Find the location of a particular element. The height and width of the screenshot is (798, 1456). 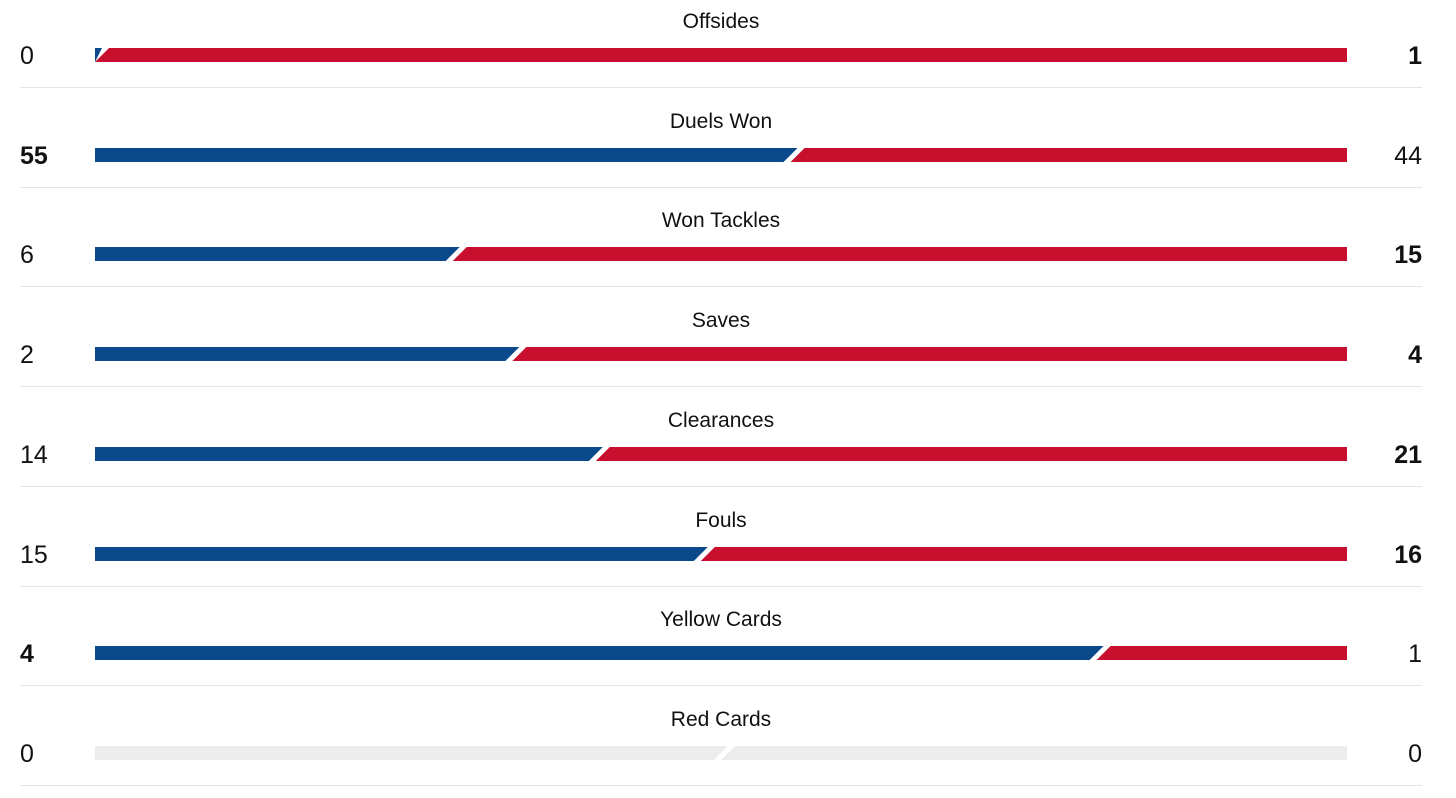

home-value: 6 is located at coordinates (27, 255).